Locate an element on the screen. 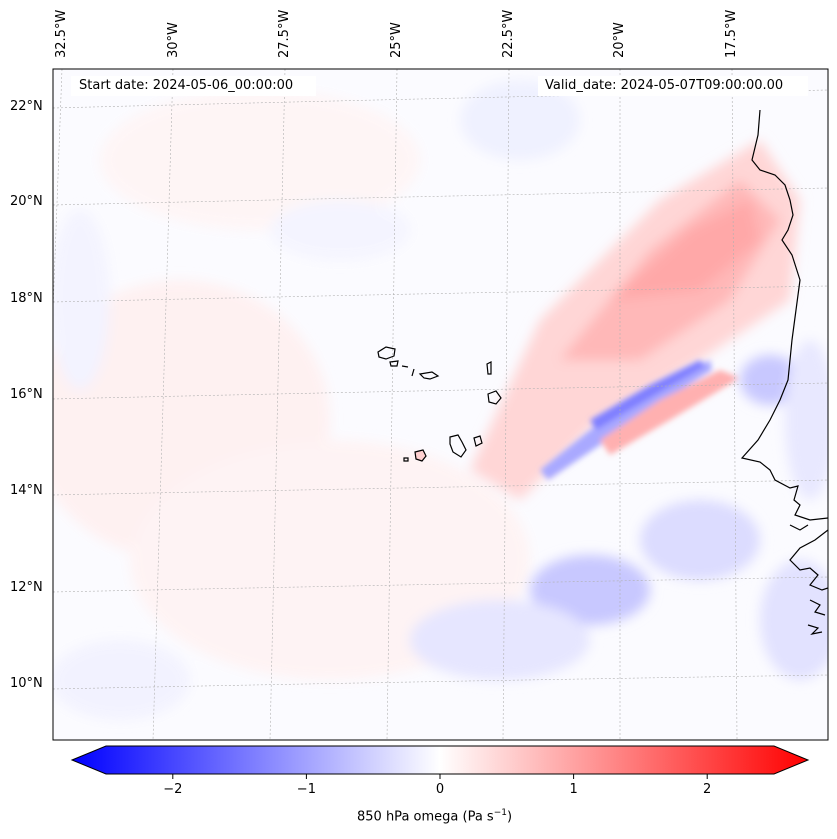  start-date-label: Start date: 2024-05-06_00:00:00 is located at coordinates (186, 85).